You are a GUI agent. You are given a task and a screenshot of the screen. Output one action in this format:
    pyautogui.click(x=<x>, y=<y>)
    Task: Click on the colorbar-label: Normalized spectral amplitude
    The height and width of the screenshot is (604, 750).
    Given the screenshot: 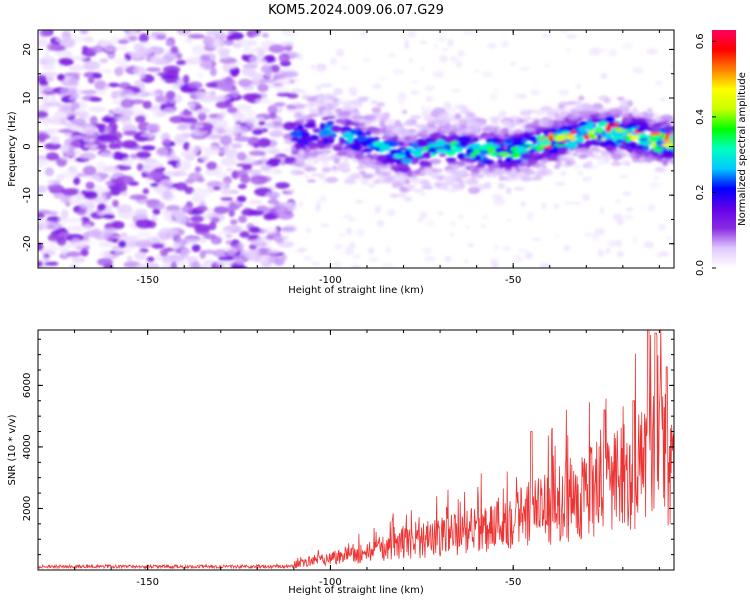 What is the action you would take?
    pyautogui.click(x=742, y=149)
    